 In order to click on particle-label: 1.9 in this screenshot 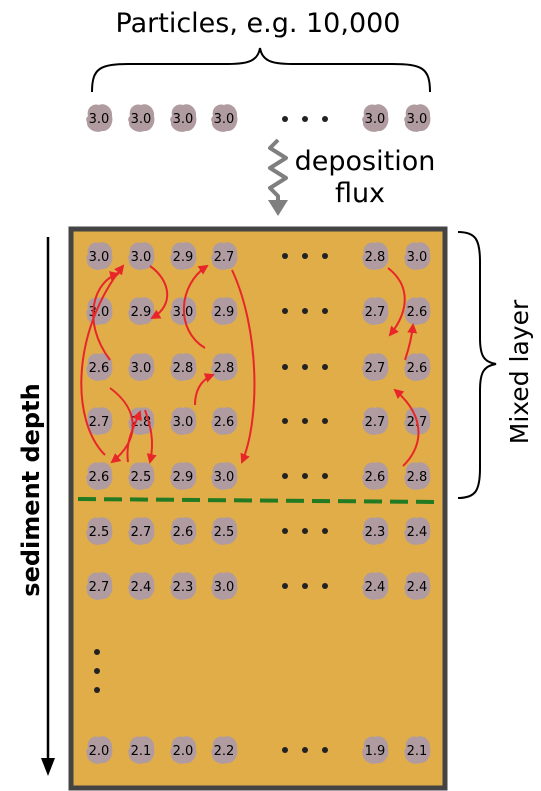, I will do `click(375, 751)`.